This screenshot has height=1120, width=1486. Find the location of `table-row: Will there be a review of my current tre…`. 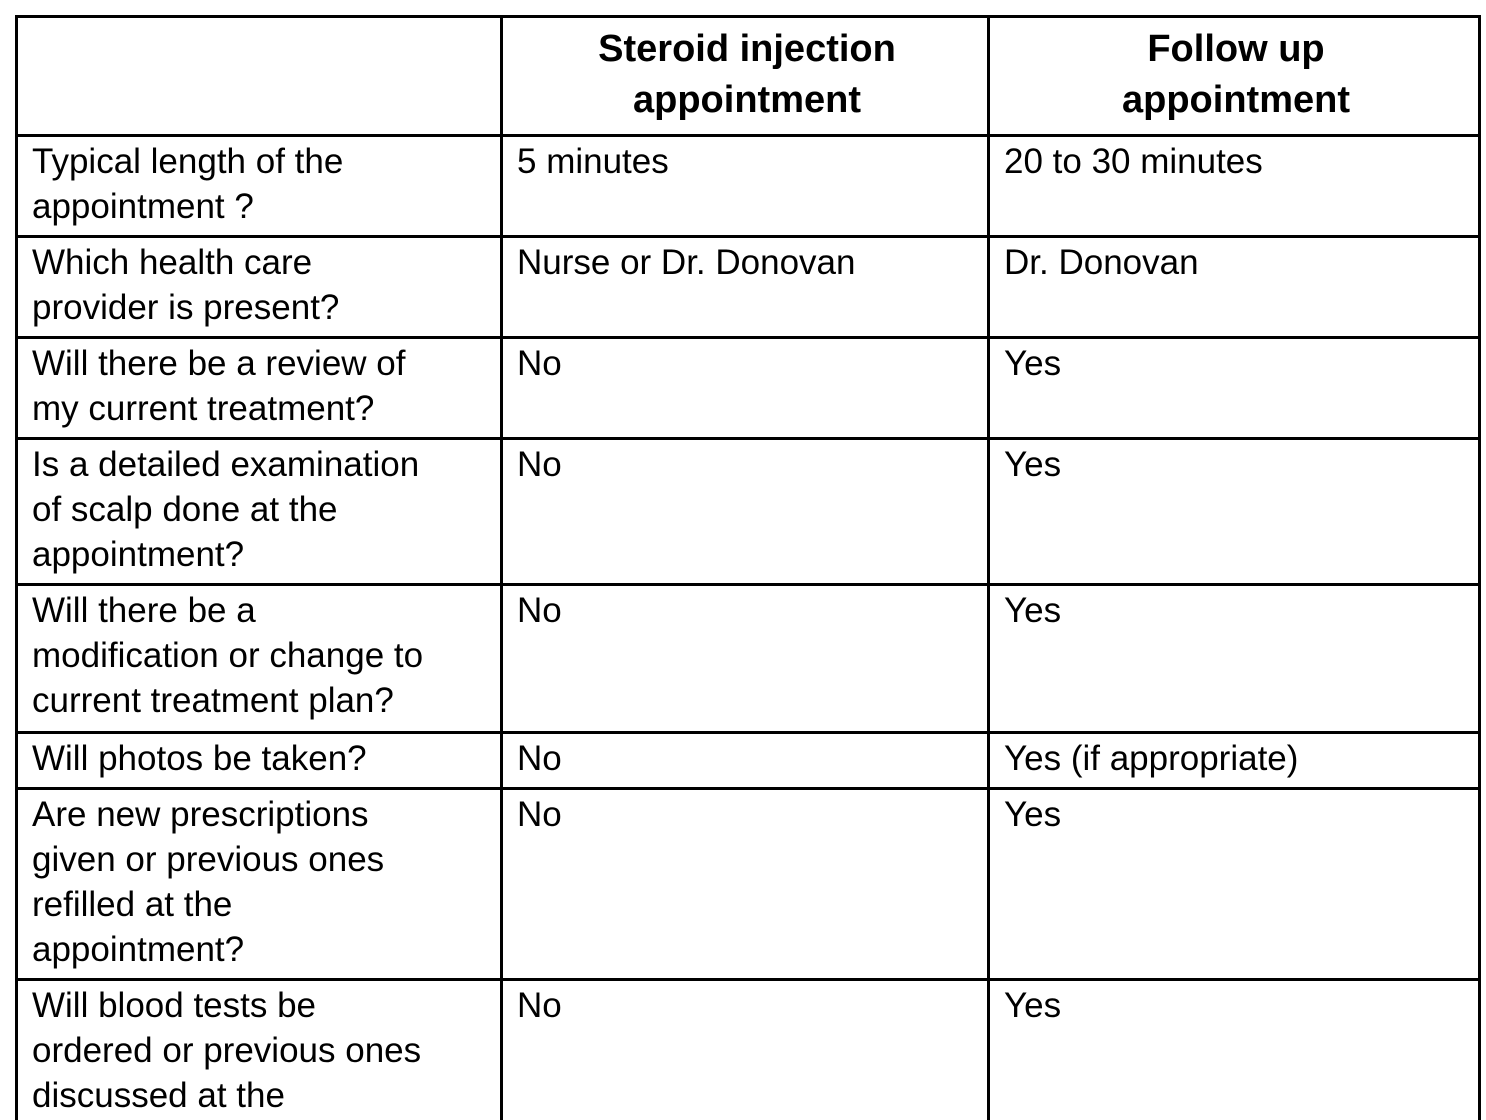

table-row: Will there be a review of my current tre… is located at coordinates (748, 388).